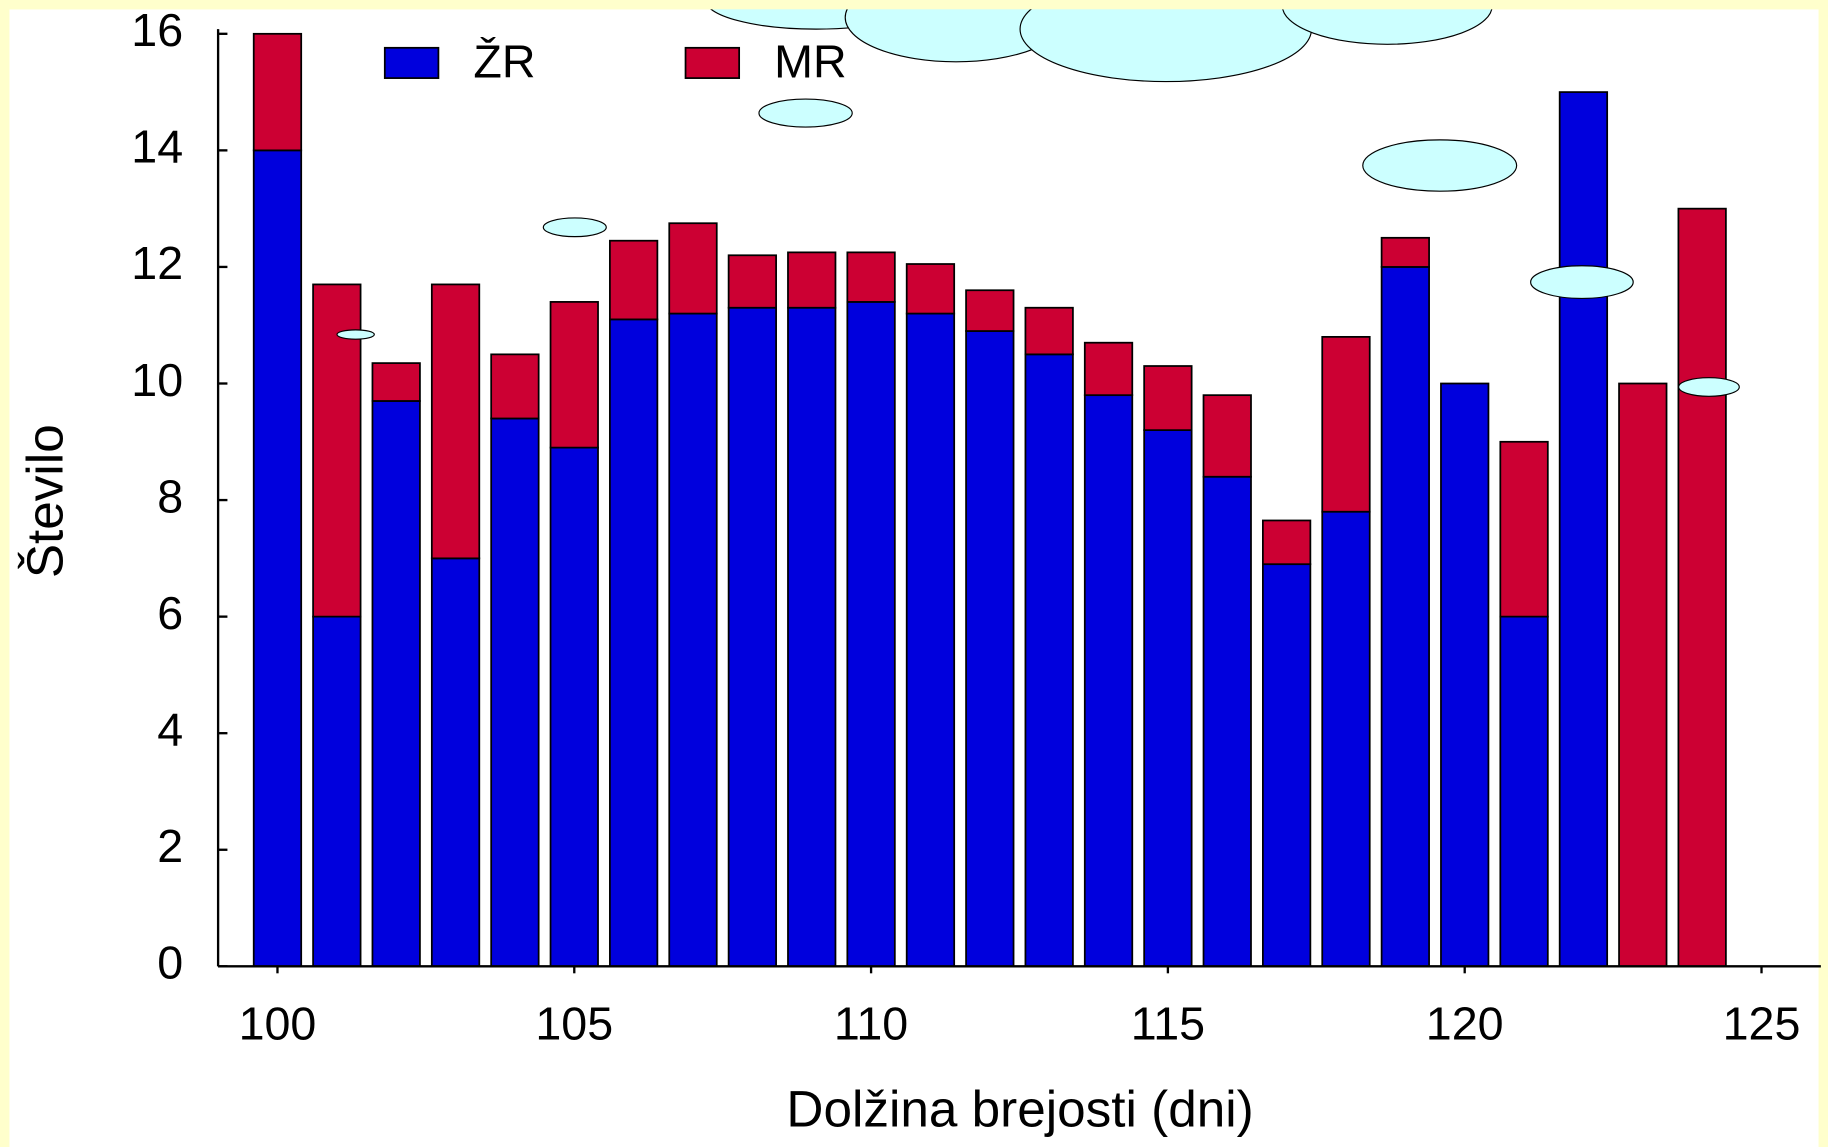 Image resolution: width=1828 pixels, height=1147 pixels. Describe the element at coordinates (1762, 1023) in the screenshot. I see `x-tick-label: 125` at that location.